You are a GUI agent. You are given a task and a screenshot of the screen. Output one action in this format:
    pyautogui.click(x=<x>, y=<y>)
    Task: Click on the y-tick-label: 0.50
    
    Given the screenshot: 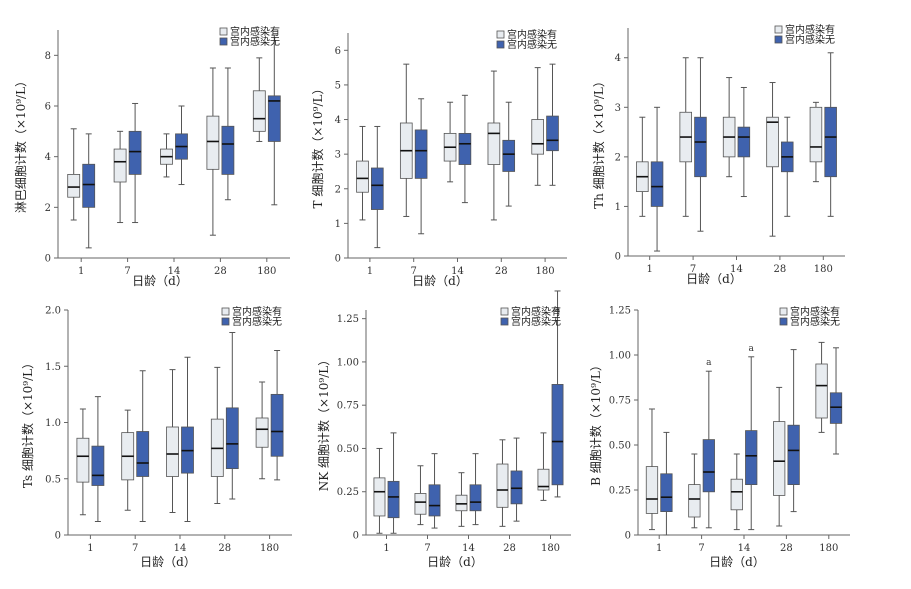 What is the action you would take?
    pyautogui.click(x=620, y=446)
    